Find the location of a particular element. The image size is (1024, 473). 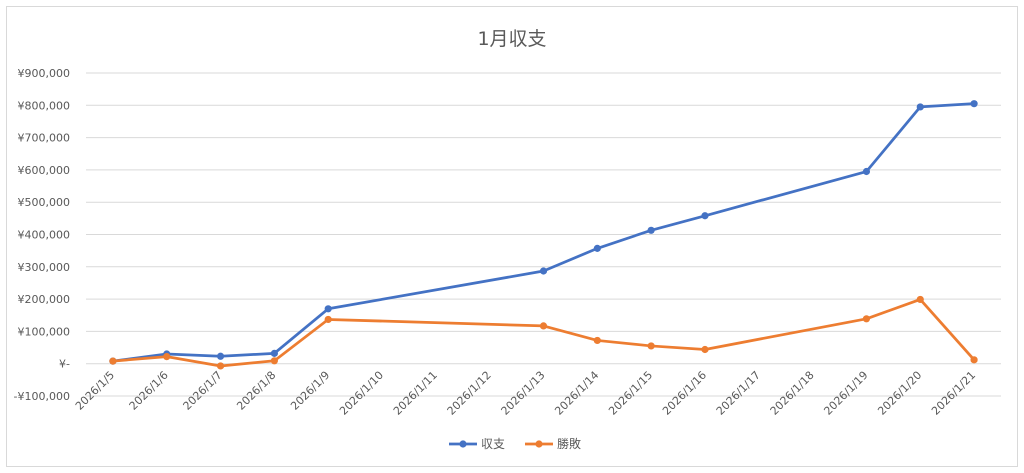

x-tick-label: 2026/1/10 is located at coordinates (361, 393).